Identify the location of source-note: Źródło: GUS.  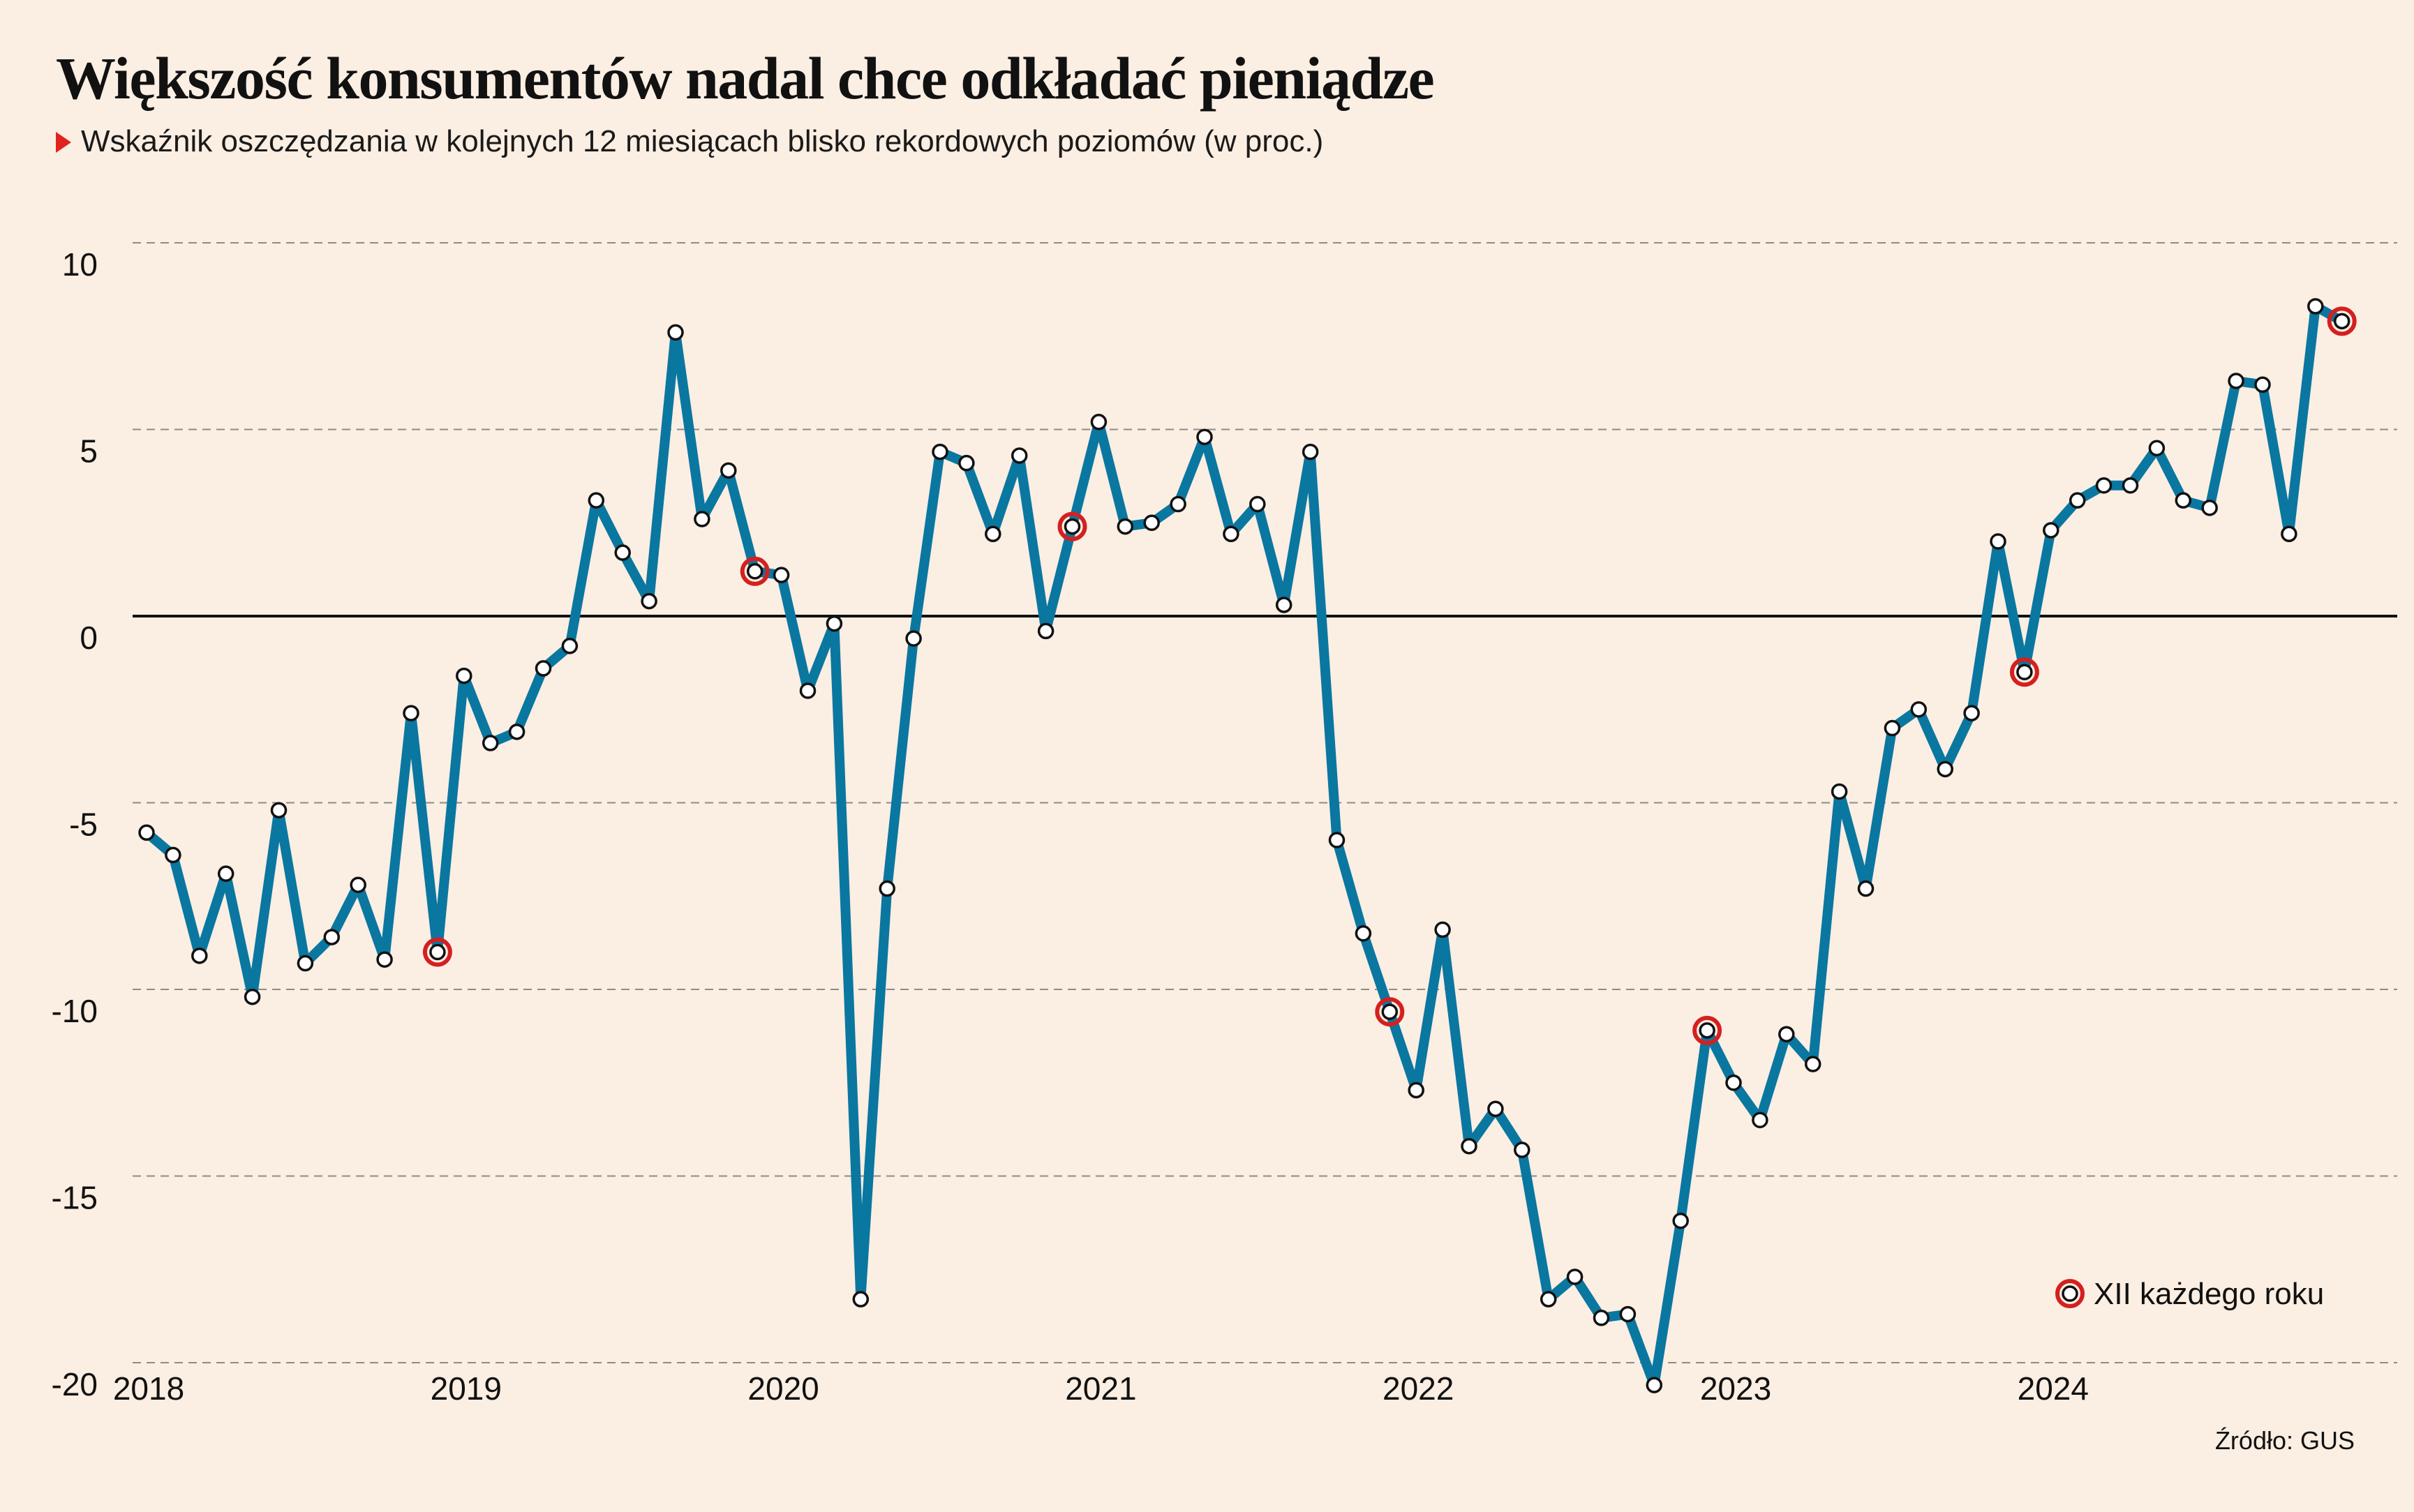
(2285, 1440).